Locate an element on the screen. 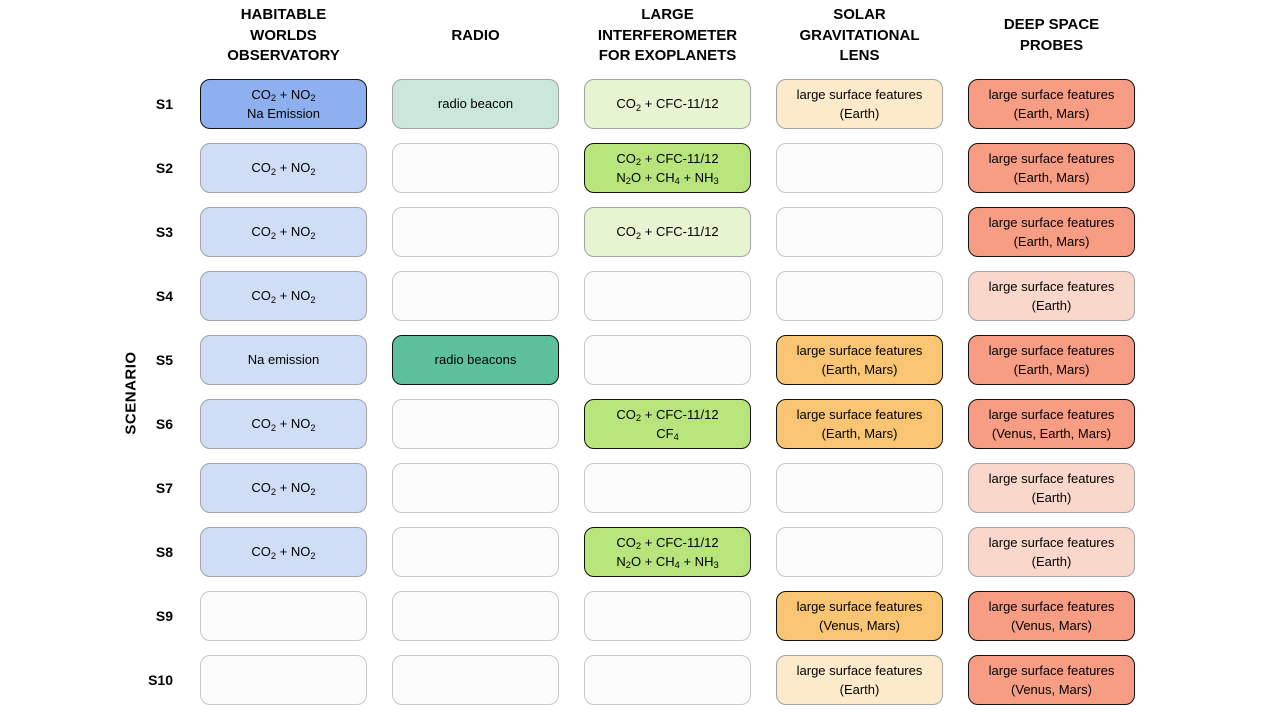  row-label-s9: S9 is located at coordinates (164, 616).